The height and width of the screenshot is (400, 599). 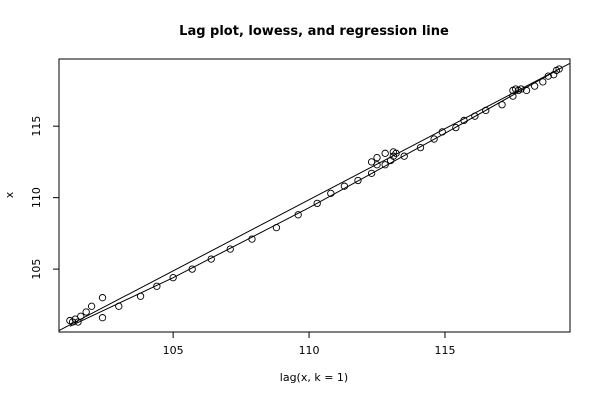 I want to click on x-axis: 105 110 115, so click(x=309, y=344).